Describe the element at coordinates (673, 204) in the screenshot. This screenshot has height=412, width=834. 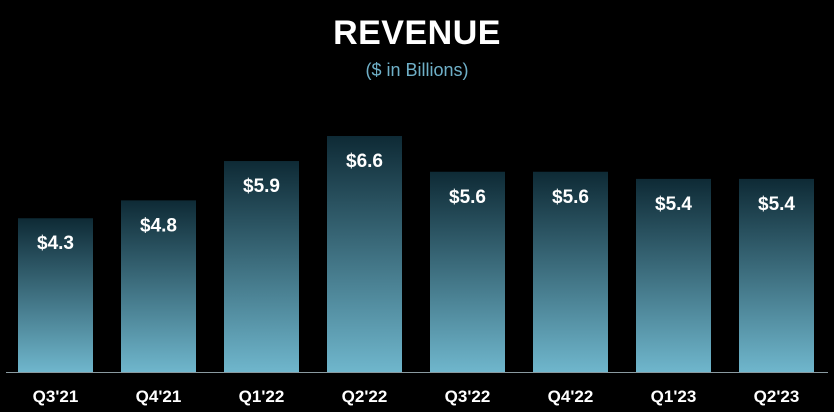
I see `data-label-6: $5.4` at that location.